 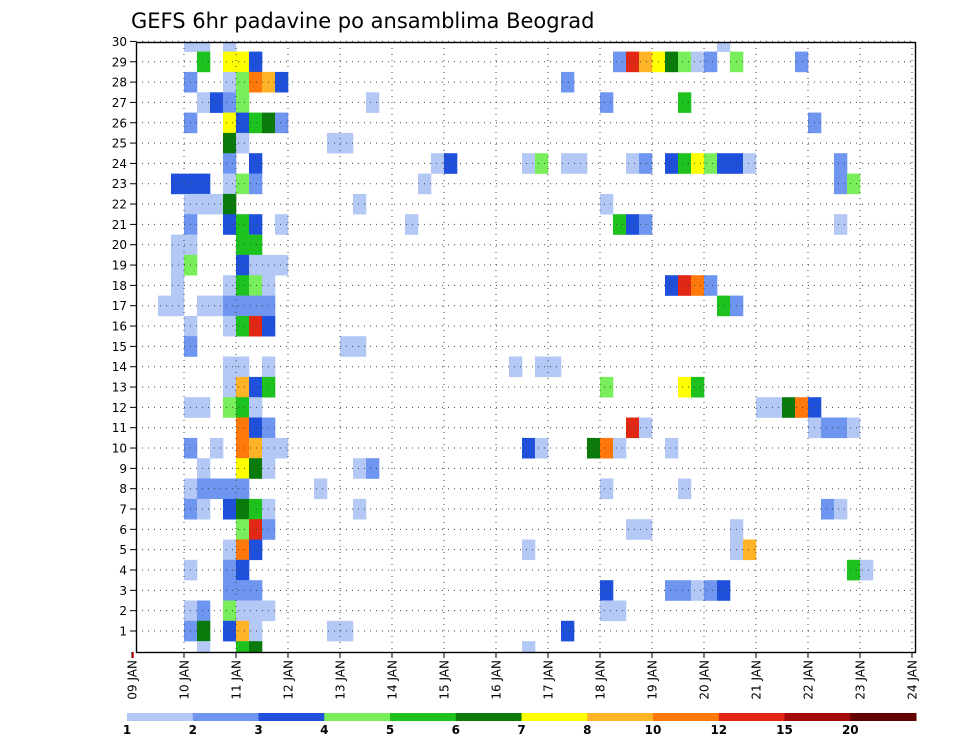 What do you see at coordinates (123, 571) in the screenshot?
I see `y-tick-label: 4` at bounding box center [123, 571].